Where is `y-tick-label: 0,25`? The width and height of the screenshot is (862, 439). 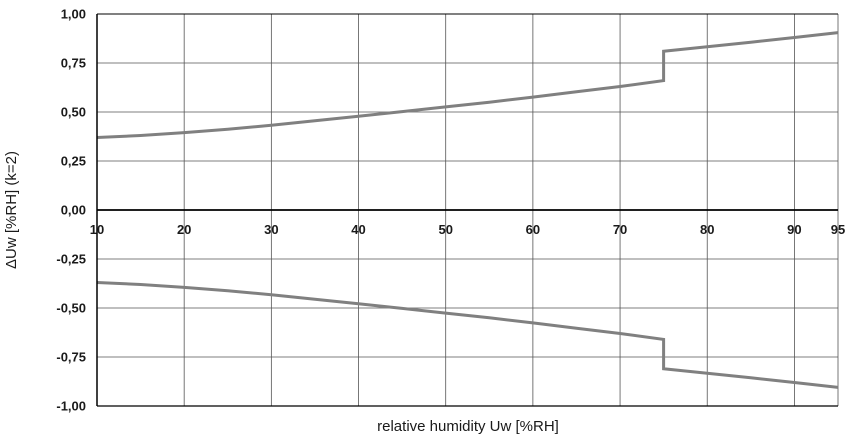 y-tick-label: 0,25 is located at coordinates (73, 161).